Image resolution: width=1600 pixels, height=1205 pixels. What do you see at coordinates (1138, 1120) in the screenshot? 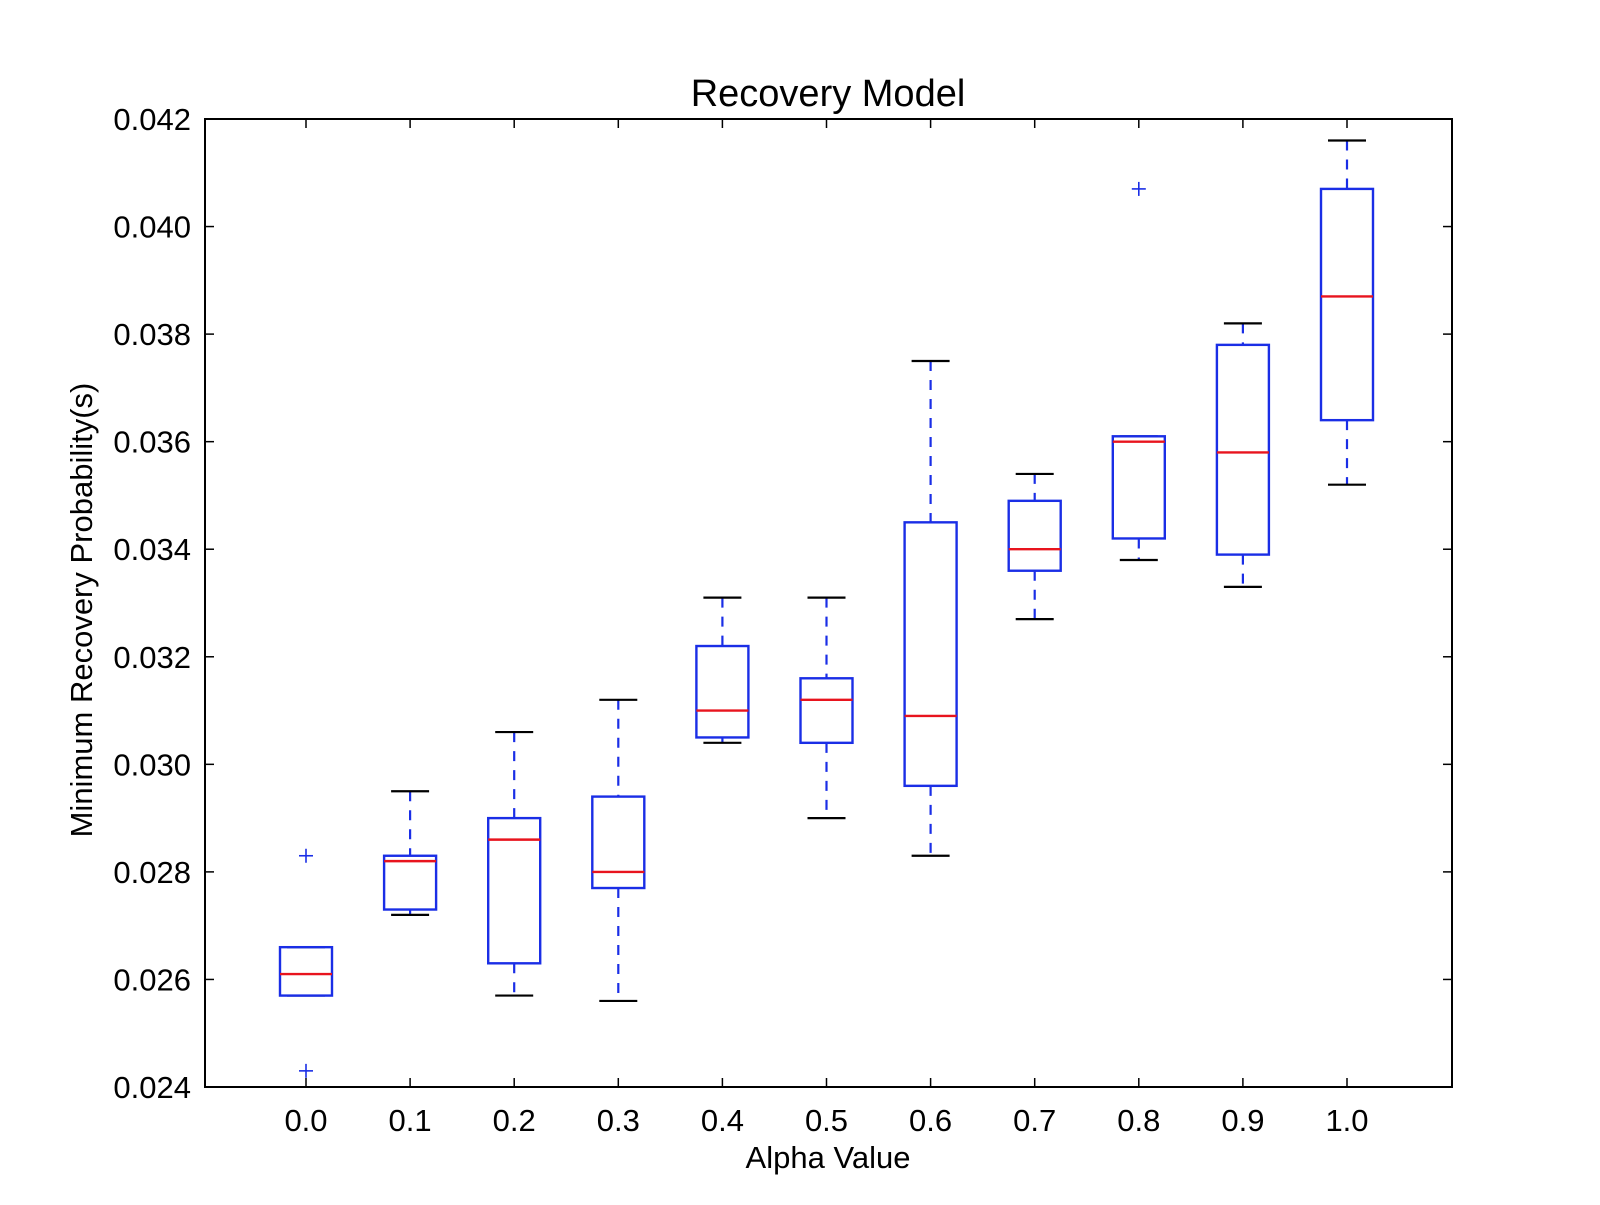
I see `x-tick-label: 0.8` at bounding box center [1138, 1120].